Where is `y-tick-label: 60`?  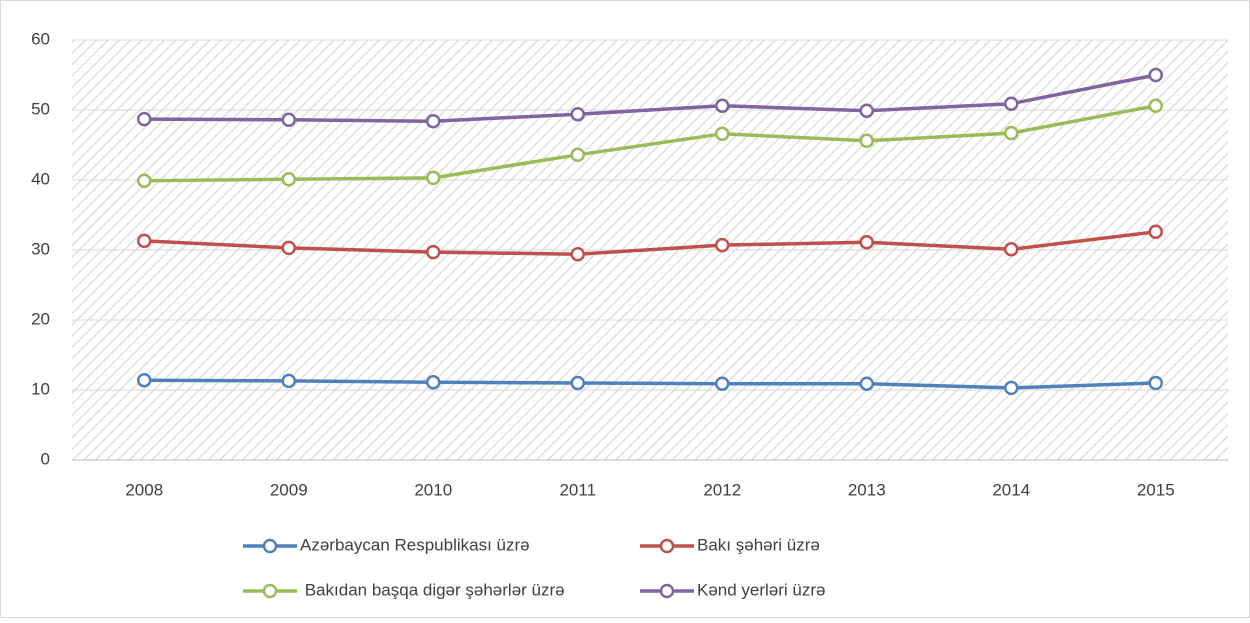
y-tick-label: 60 is located at coordinates (40, 38).